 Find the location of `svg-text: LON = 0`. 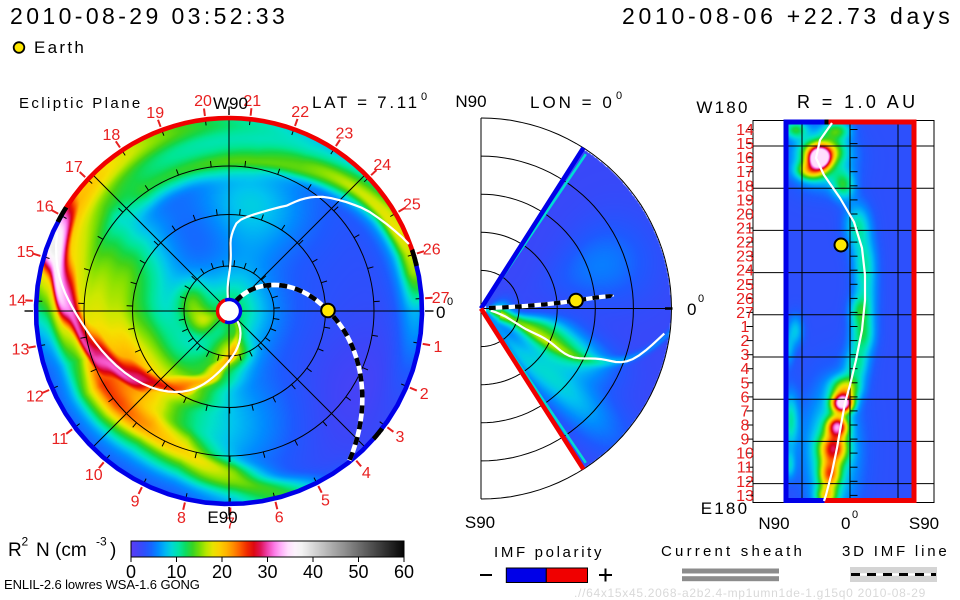

svg-text: LON = 0 is located at coordinates (572, 102).